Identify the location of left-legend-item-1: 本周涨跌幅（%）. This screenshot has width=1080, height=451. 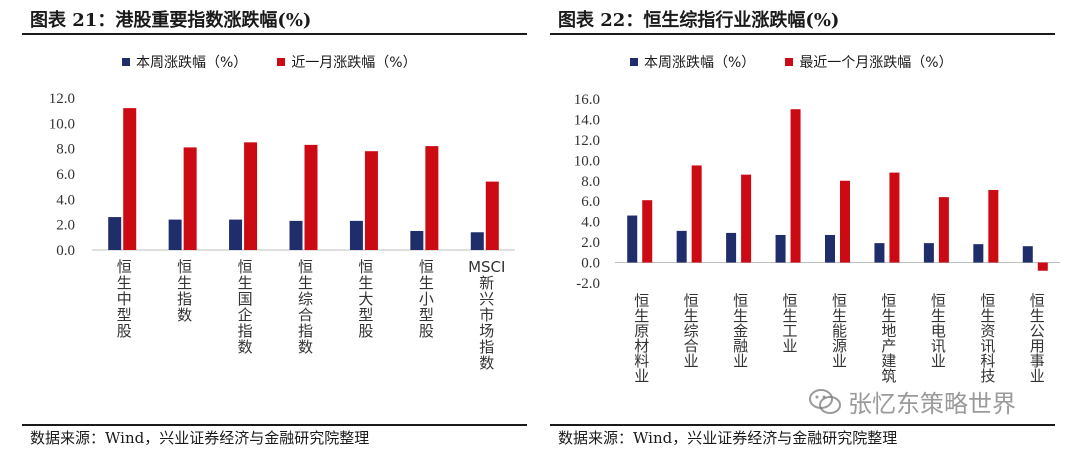
(184, 62).